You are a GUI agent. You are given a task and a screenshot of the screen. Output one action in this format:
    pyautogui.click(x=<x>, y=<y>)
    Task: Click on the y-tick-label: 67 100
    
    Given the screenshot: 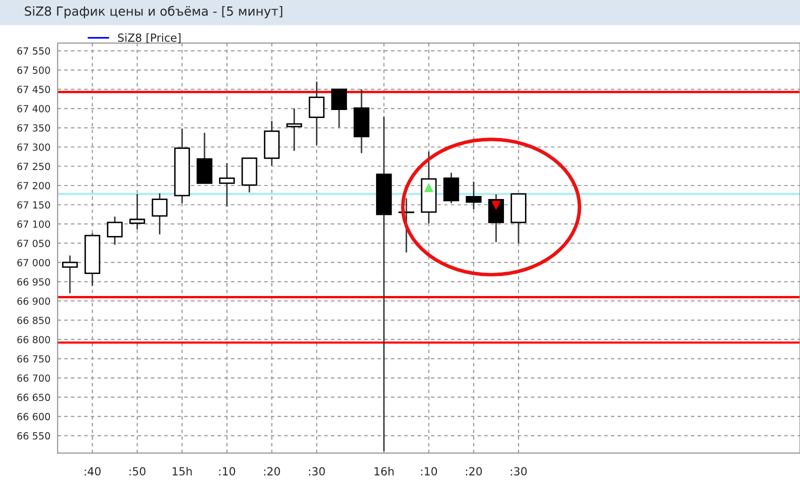 What is the action you would take?
    pyautogui.click(x=33, y=224)
    